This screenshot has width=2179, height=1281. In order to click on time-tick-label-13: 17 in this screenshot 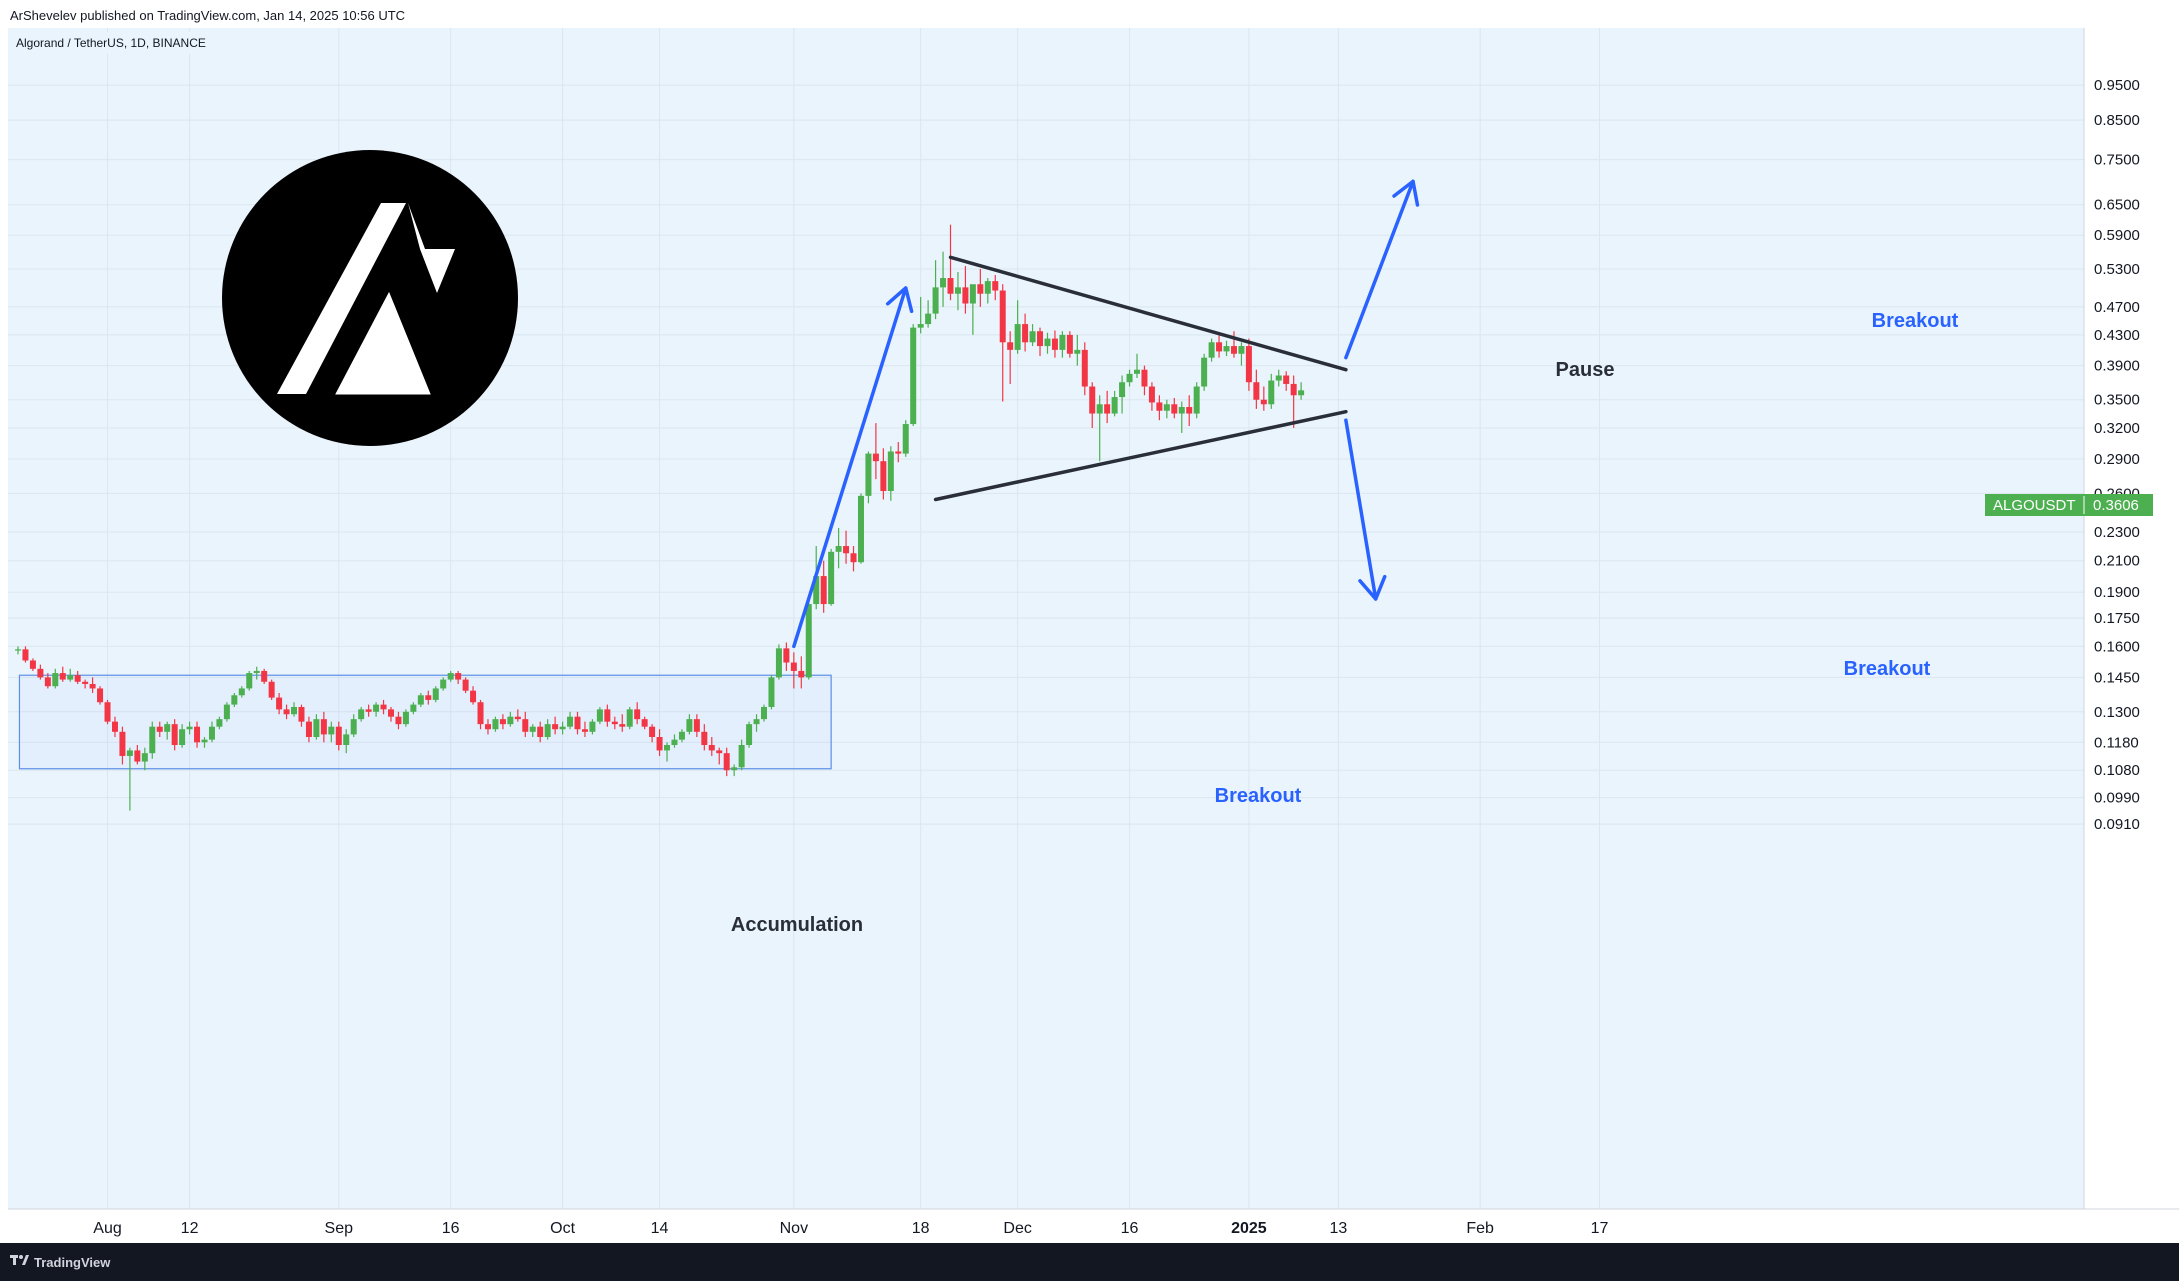, I will do `click(1600, 1228)`.